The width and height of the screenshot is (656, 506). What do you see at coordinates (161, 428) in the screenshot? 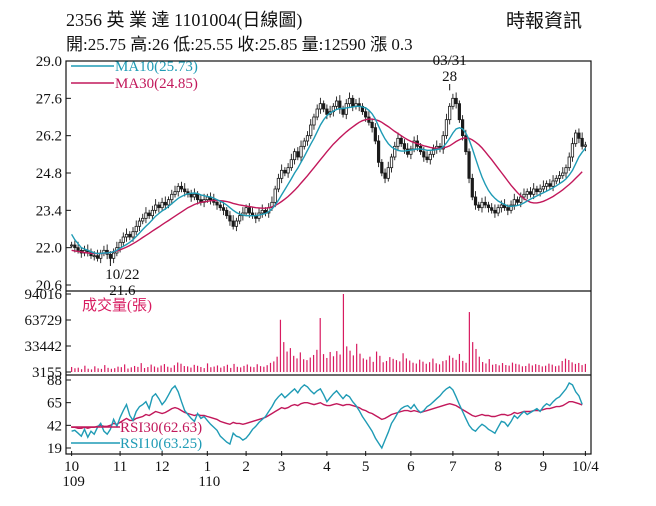
I see `legend-rsi30: RSI30(62.63)` at bounding box center [161, 428].